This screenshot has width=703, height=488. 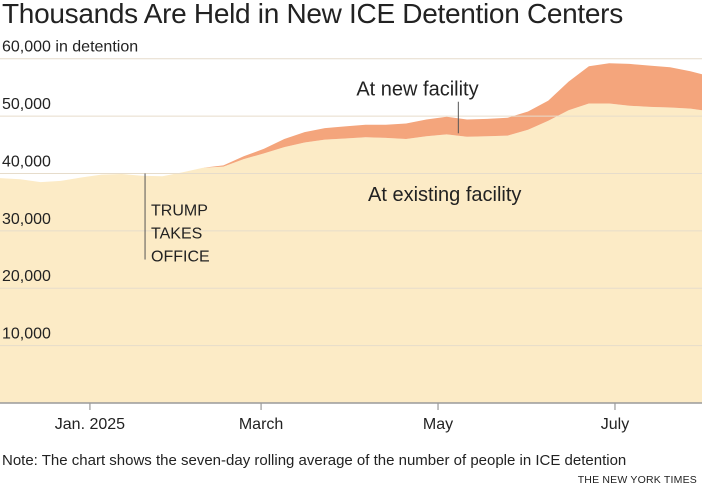 What do you see at coordinates (615, 424) in the screenshot?
I see `x-tick-label: July` at bounding box center [615, 424].